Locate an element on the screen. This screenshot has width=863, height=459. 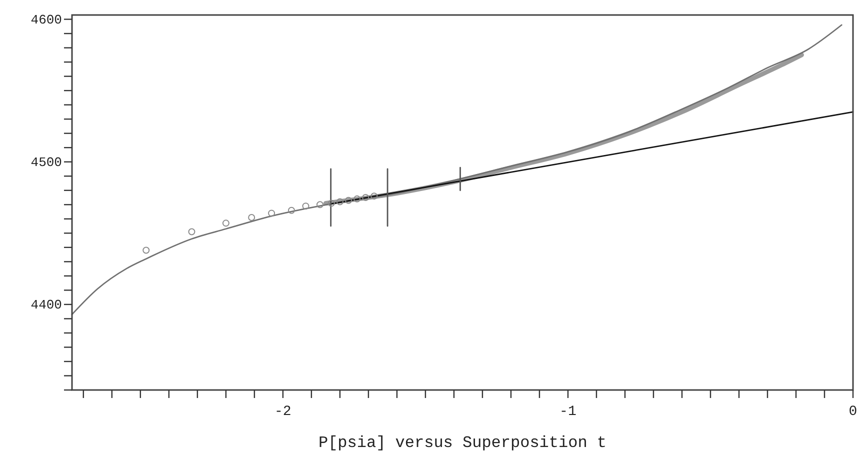
x-tick-label: 0 is located at coordinates (853, 412).